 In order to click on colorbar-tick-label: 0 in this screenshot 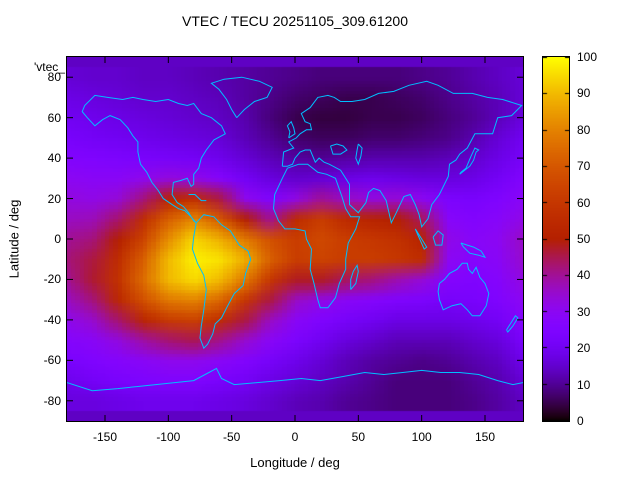, I will do `click(580, 421)`.